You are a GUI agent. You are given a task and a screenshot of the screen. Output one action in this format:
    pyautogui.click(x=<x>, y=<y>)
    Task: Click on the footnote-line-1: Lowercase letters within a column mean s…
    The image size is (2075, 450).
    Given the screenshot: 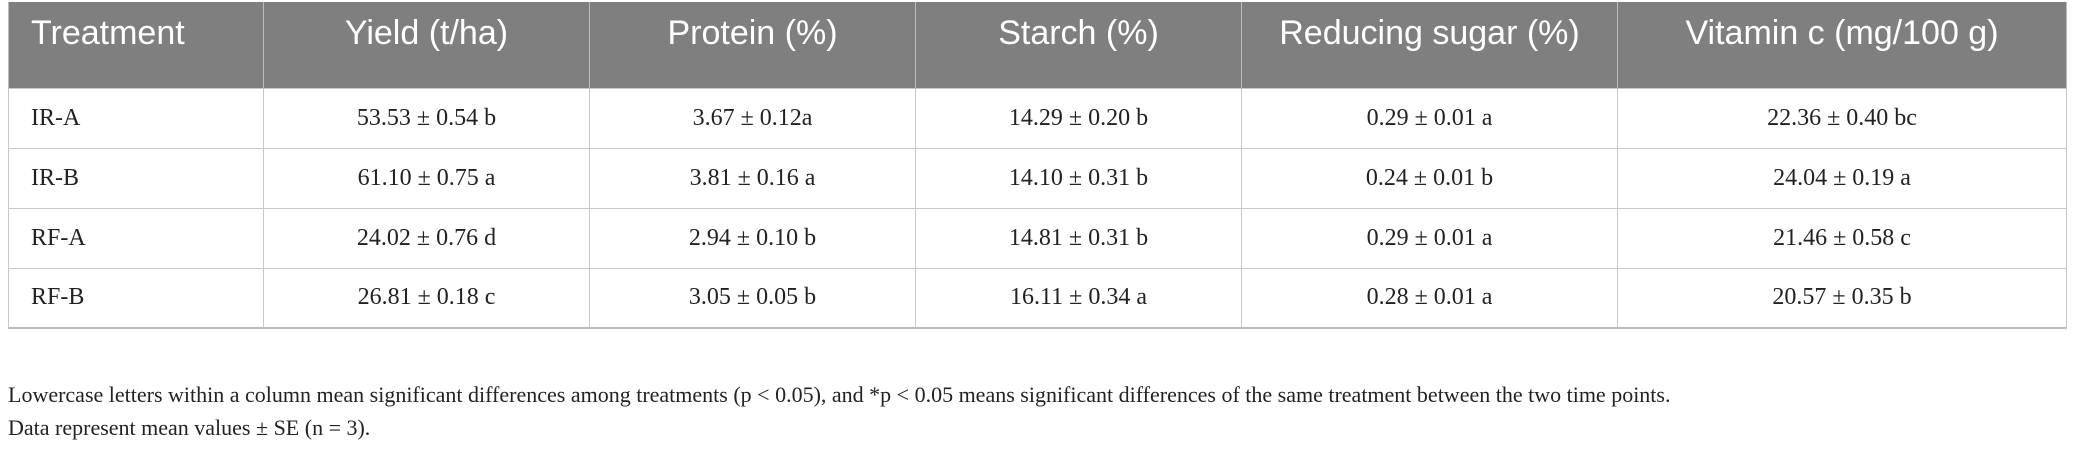 What is the action you would take?
    pyautogui.click(x=839, y=394)
    